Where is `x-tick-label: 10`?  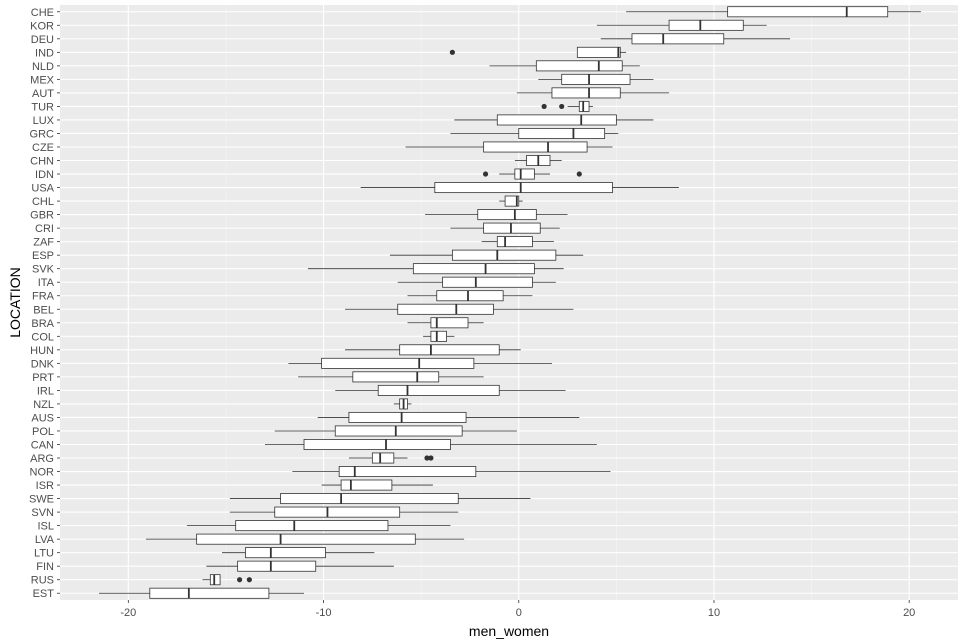
x-tick-label: 10 is located at coordinates (714, 613).